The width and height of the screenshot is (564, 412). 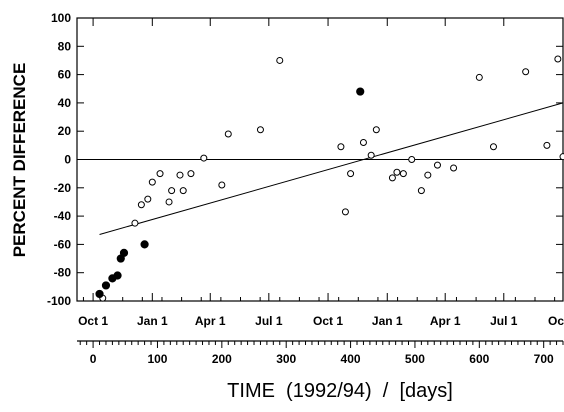 I want to click on y-tick-label: -20, so click(x=63, y=188).